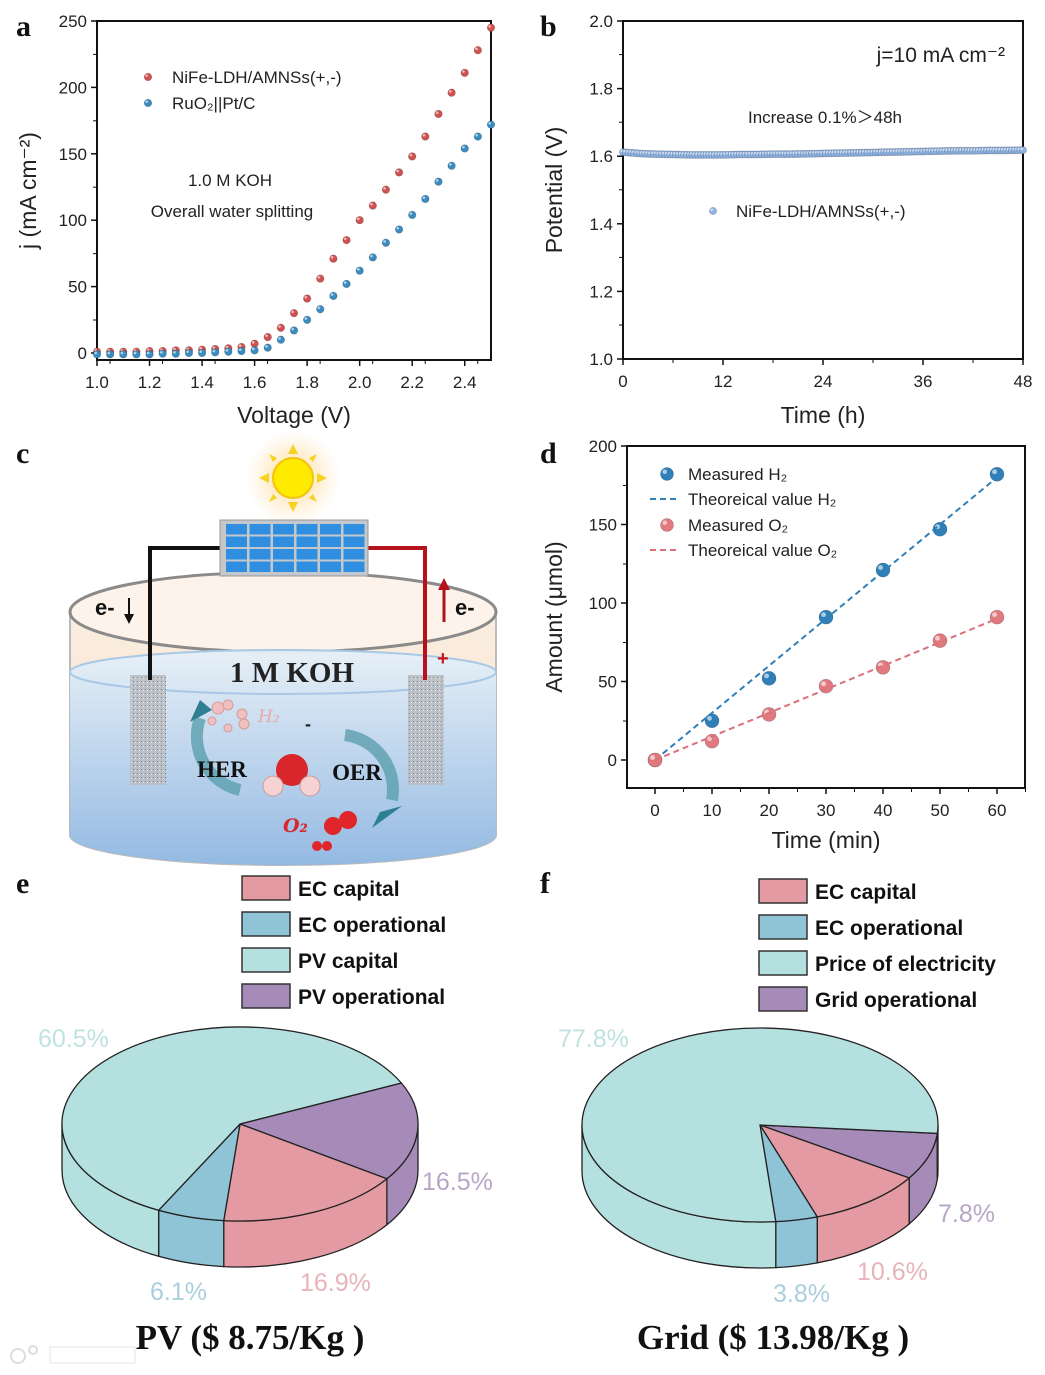 This screenshot has height=1375, width=1045. I want to click on x-tick-label: 1.0, so click(97, 382).